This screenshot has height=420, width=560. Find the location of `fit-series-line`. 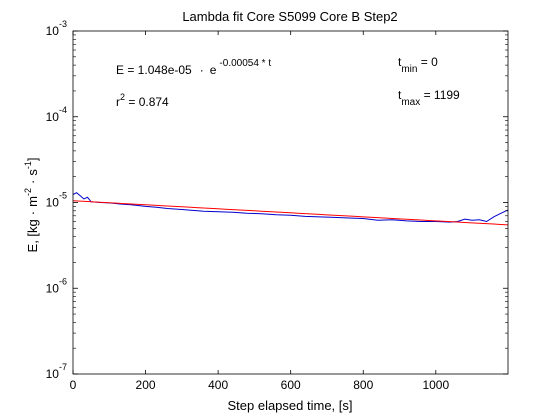

fit-series-line is located at coordinates (290, 213).